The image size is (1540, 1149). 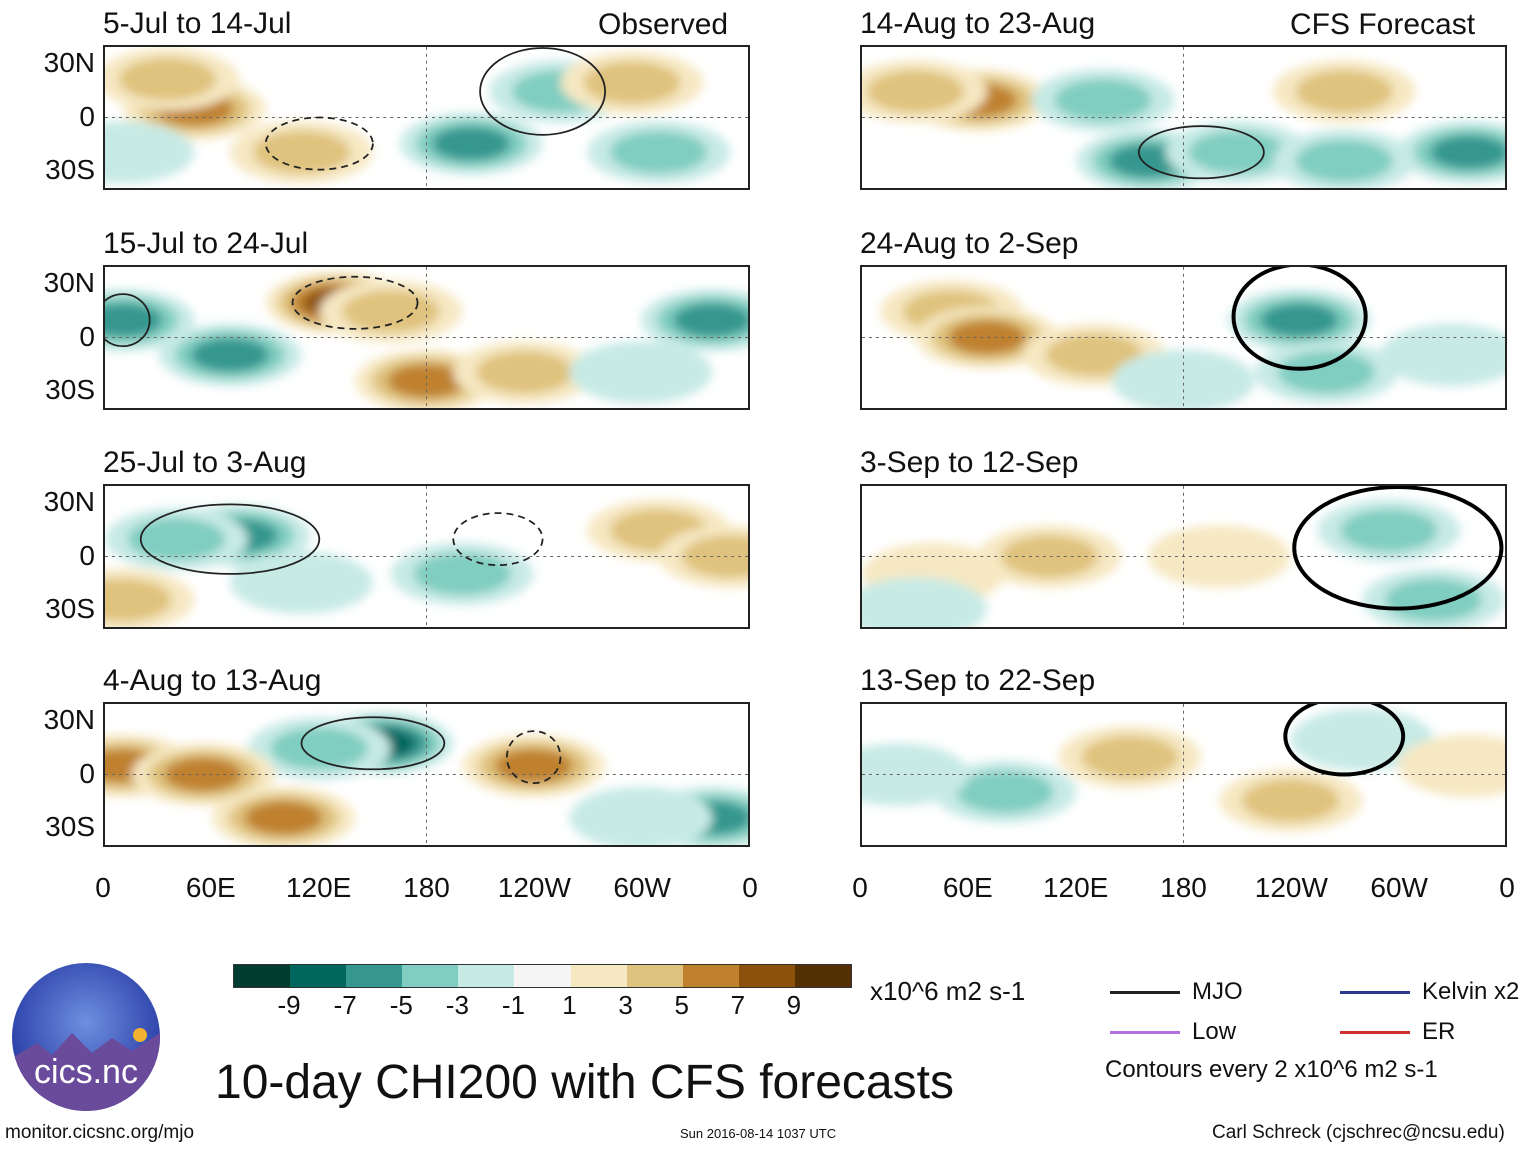 I want to click on cics-logo: cics.nc, so click(x=86, y=1037).